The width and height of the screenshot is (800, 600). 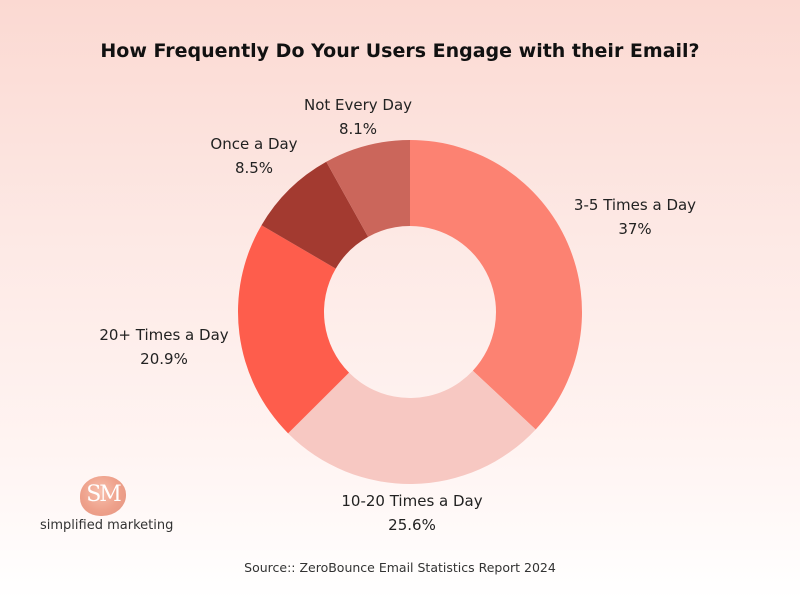 I want to click on brand-logo: SM simplified marketing, so click(x=107, y=509).